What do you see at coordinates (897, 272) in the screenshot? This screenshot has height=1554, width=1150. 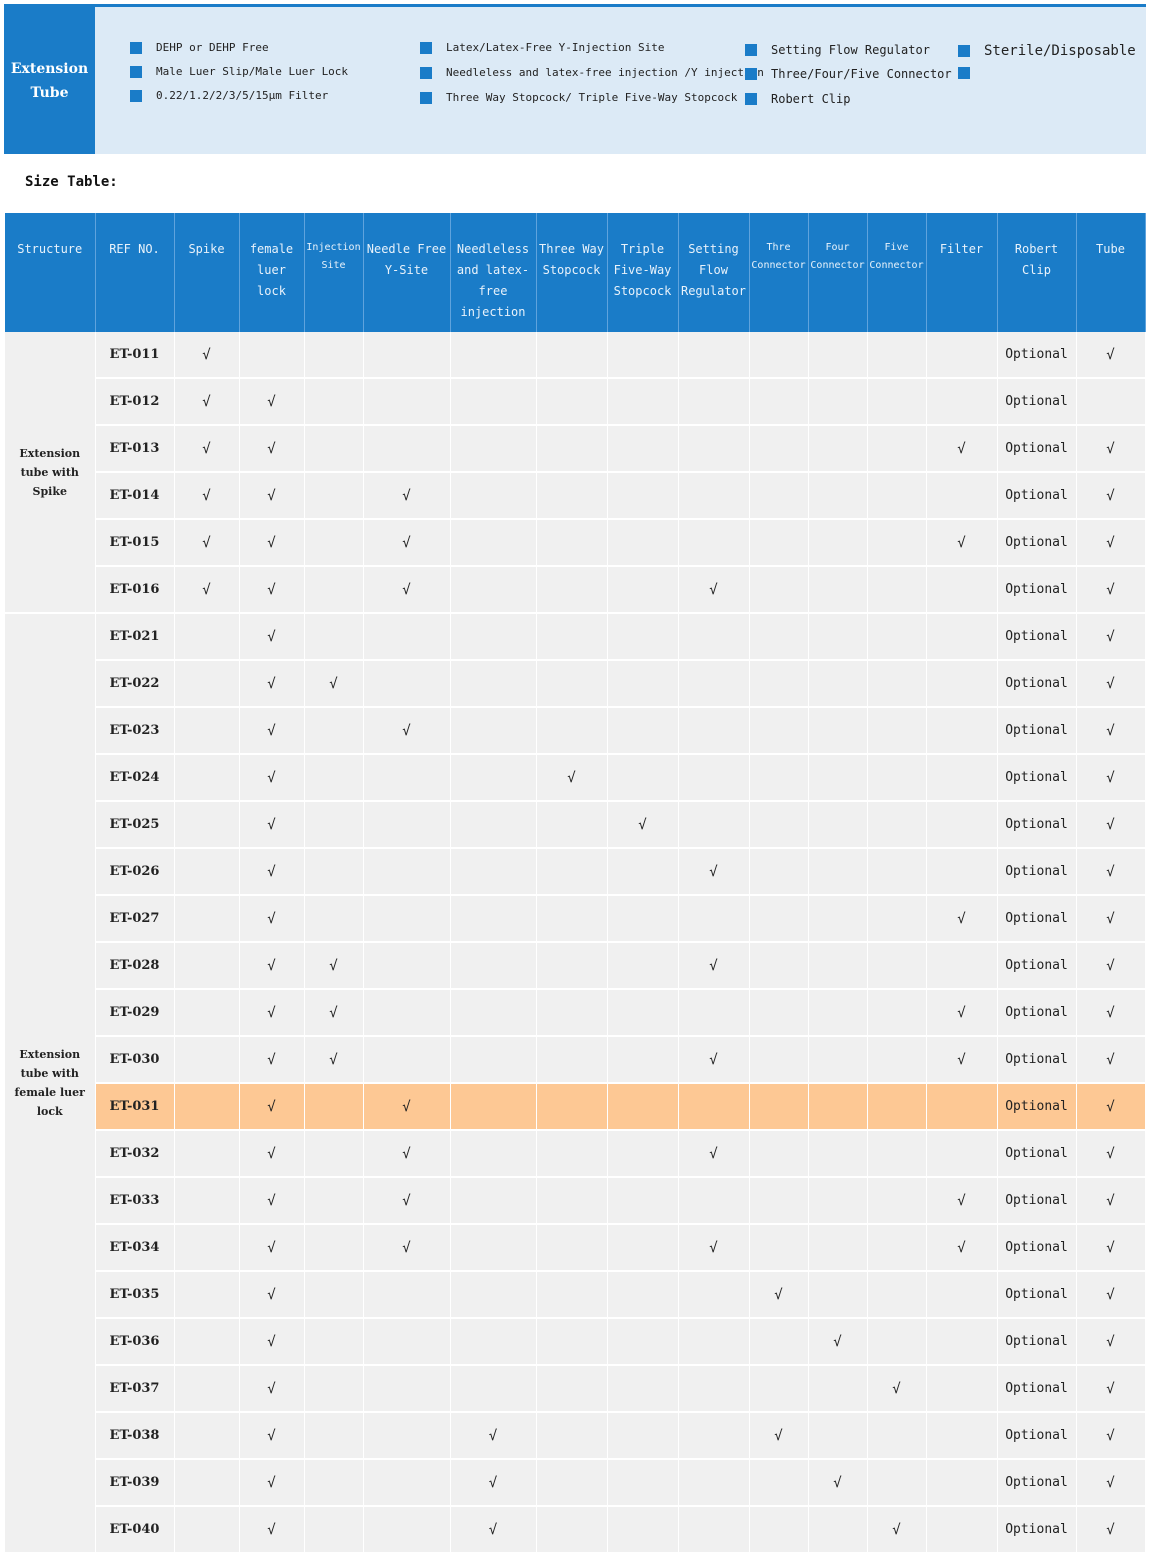 I see `column-header: Five Connector` at bounding box center [897, 272].